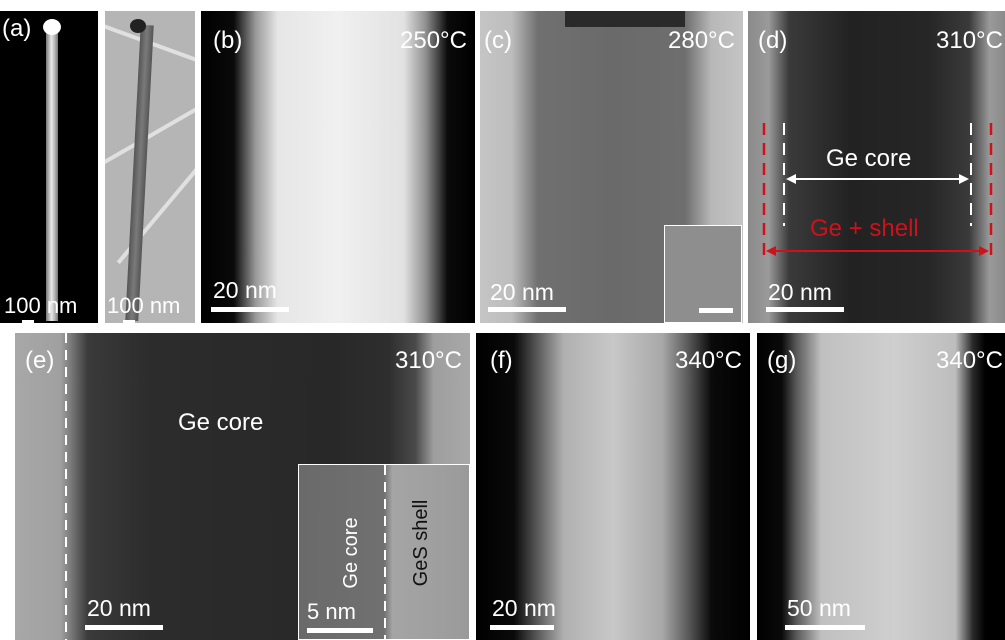  I want to click on panel-label-d: (d), so click(773, 40).